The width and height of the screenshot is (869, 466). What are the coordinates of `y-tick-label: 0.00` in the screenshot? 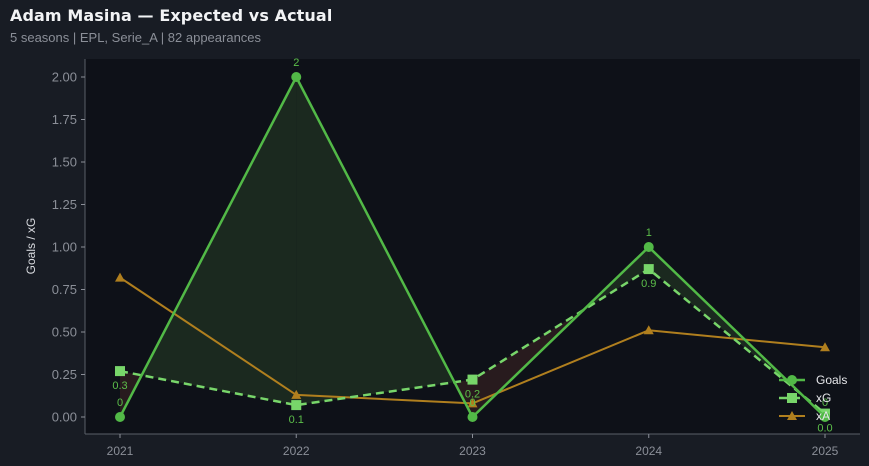 It's located at (64, 417).